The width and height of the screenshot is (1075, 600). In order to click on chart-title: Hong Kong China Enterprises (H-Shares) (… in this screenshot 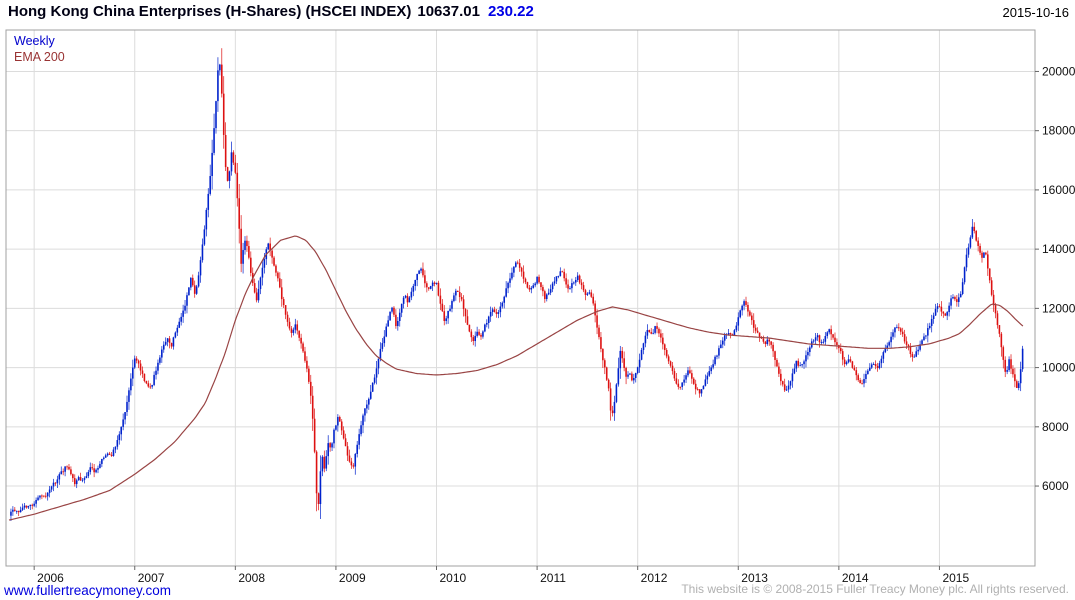, I will do `click(210, 11)`.